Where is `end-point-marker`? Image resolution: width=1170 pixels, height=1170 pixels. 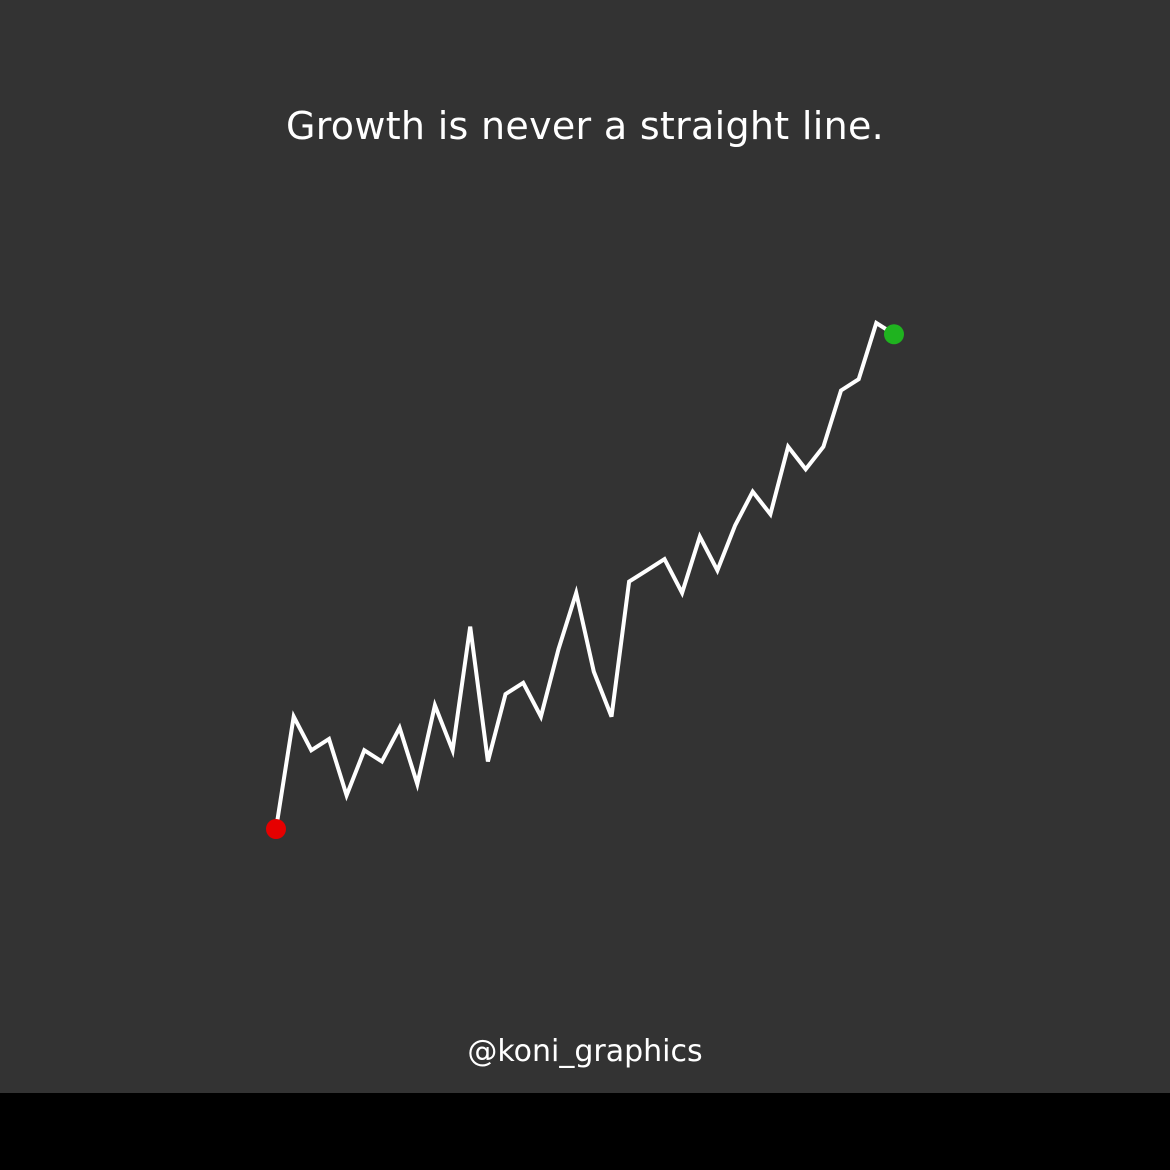
end-point-marker is located at coordinates (894, 334).